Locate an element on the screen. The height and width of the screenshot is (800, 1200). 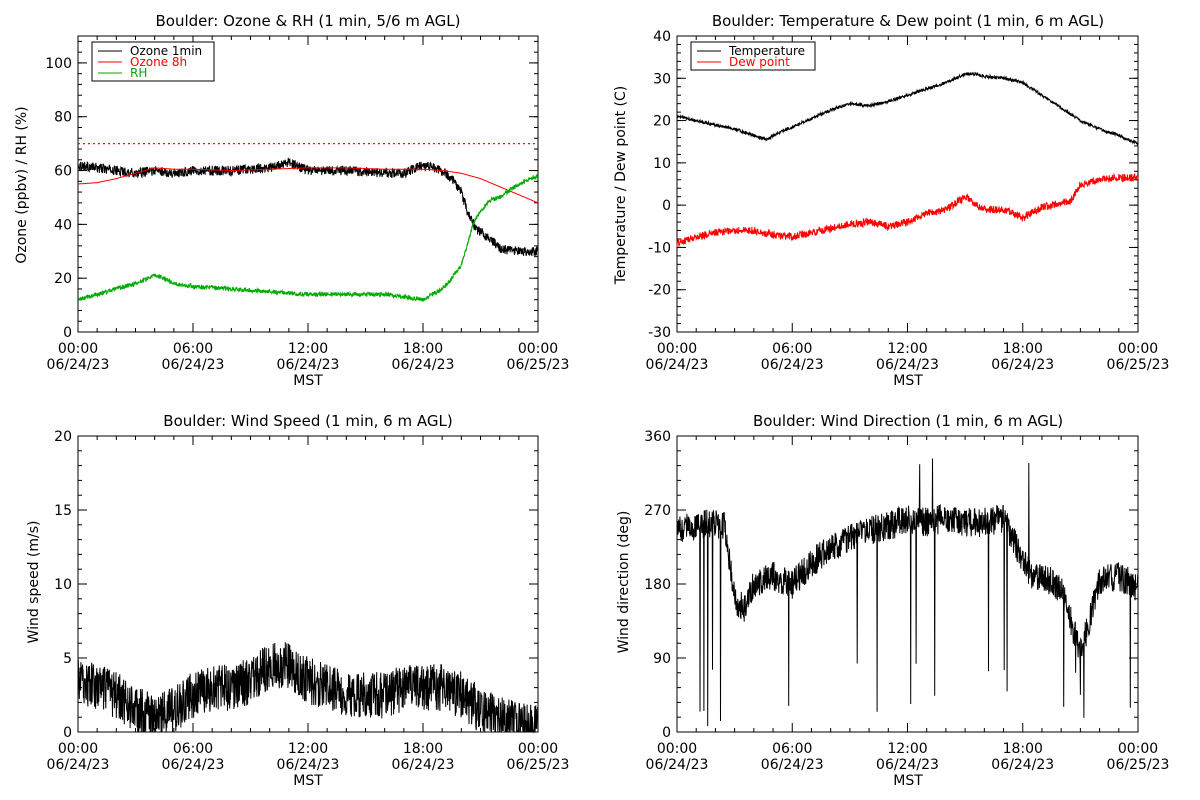
y-tick-label: 60 is located at coordinates (63, 172).